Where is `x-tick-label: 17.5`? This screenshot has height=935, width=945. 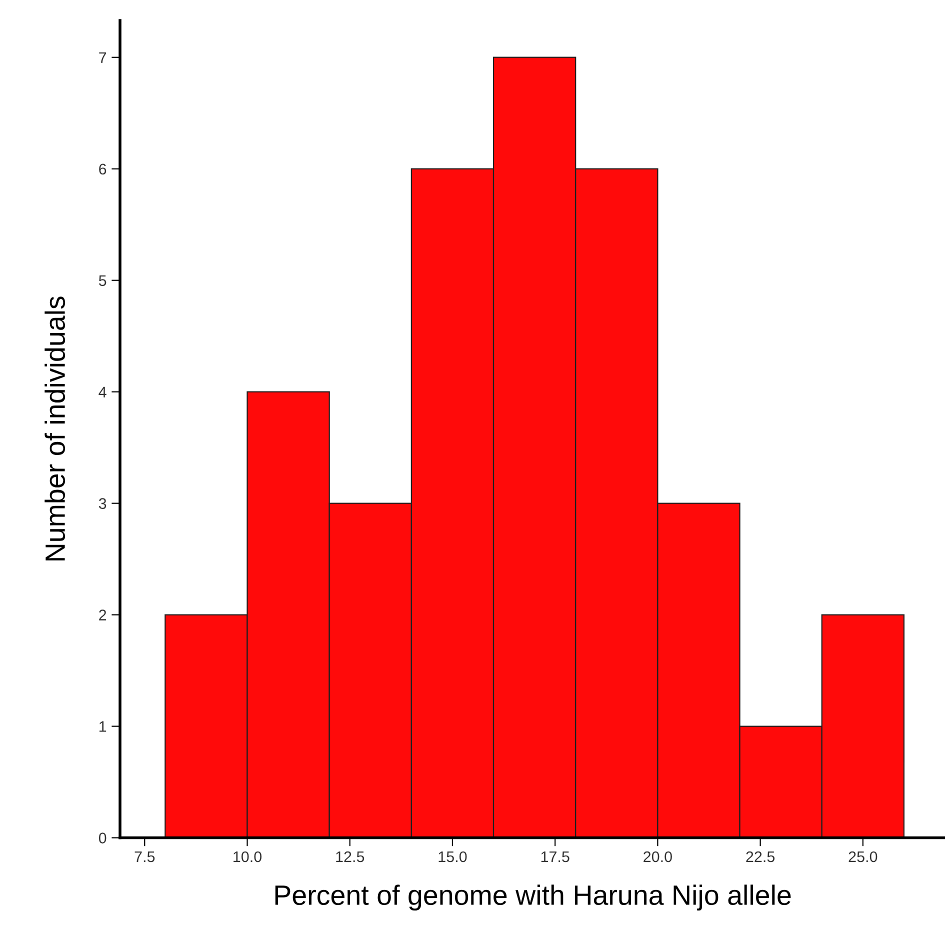 x-tick-label: 17.5 is located at coordinates (555, 857).